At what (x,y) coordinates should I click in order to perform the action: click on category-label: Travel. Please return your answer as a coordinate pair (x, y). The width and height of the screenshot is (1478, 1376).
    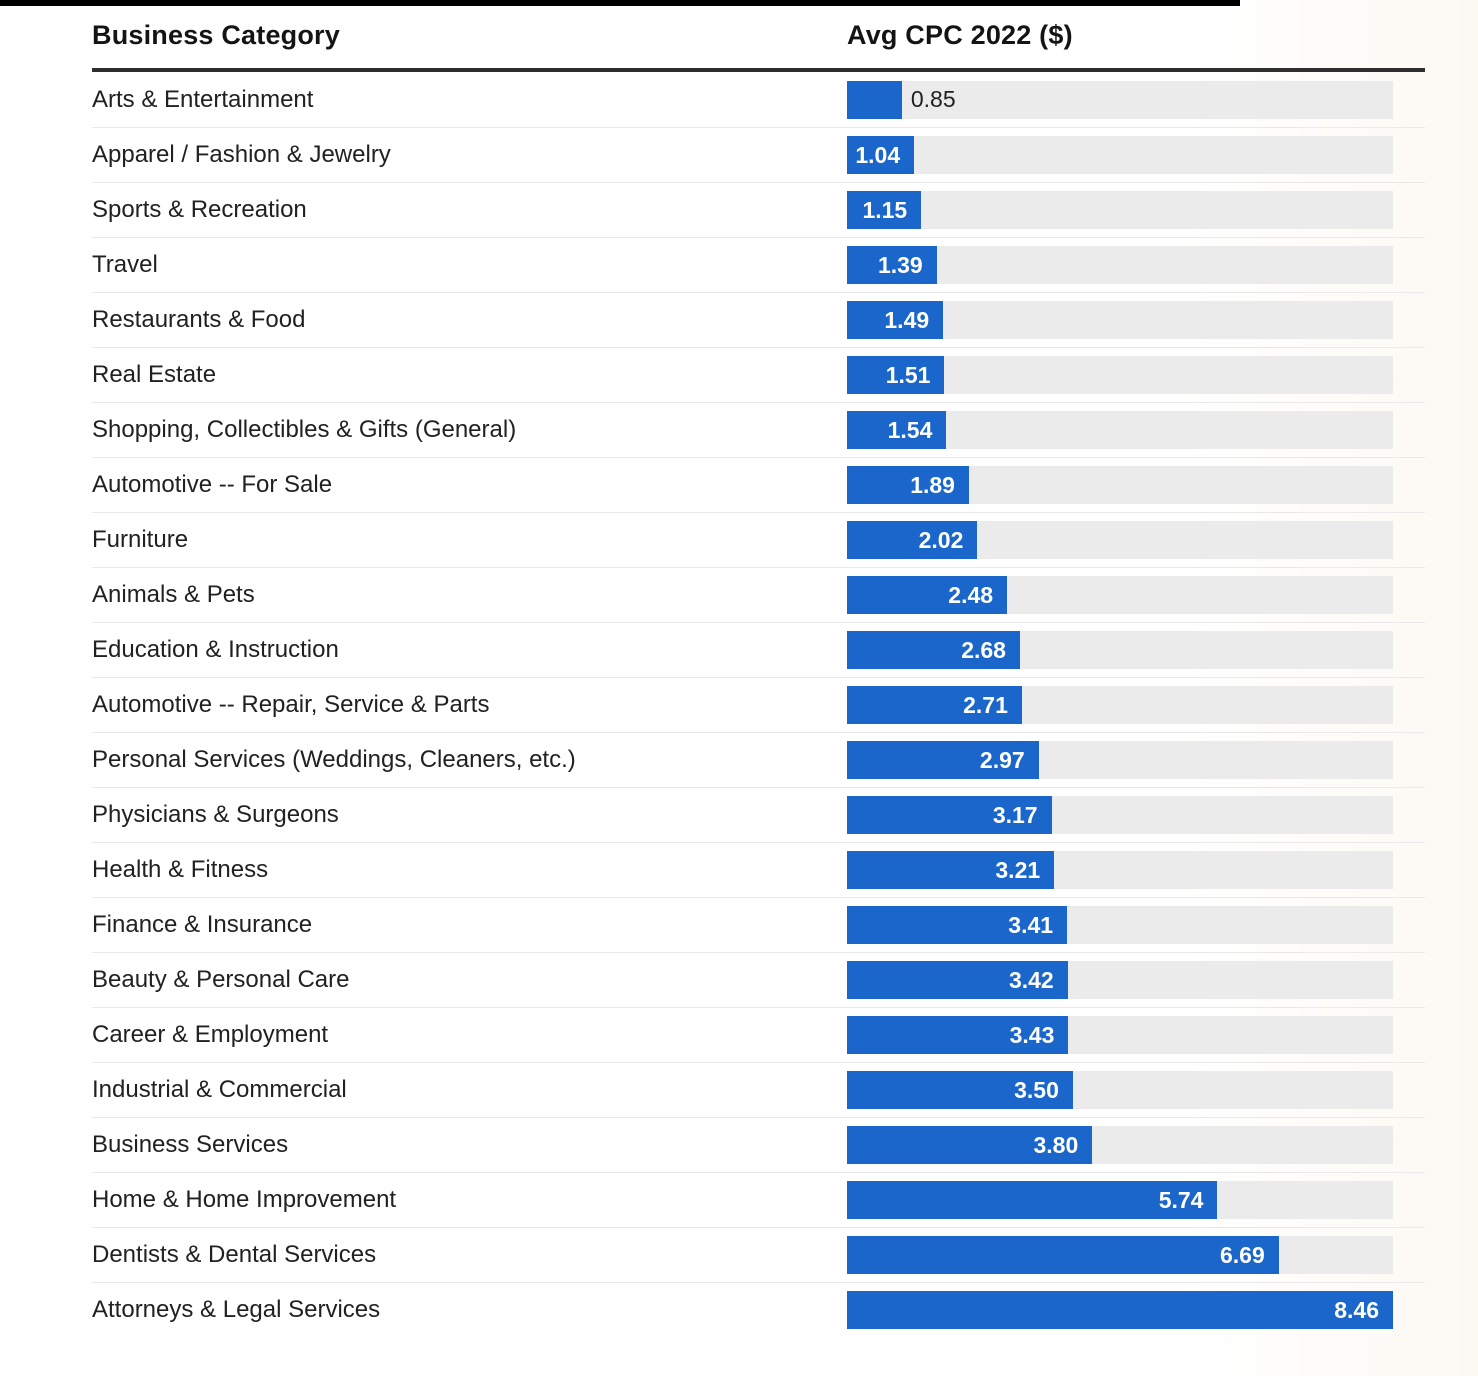
    Looking at the image, I should click on (125, 264).